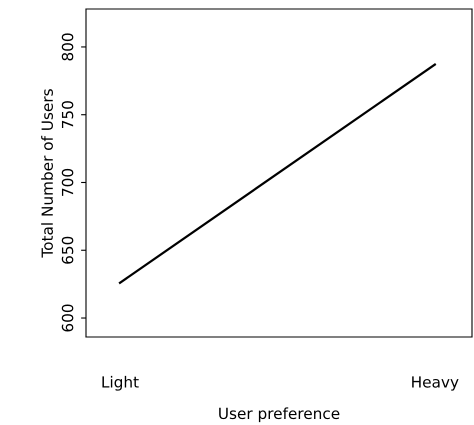 Image resolution: width=474 pixels, height=425 pixels. I want to click on x-tick-label: Light, so click(120, 383).